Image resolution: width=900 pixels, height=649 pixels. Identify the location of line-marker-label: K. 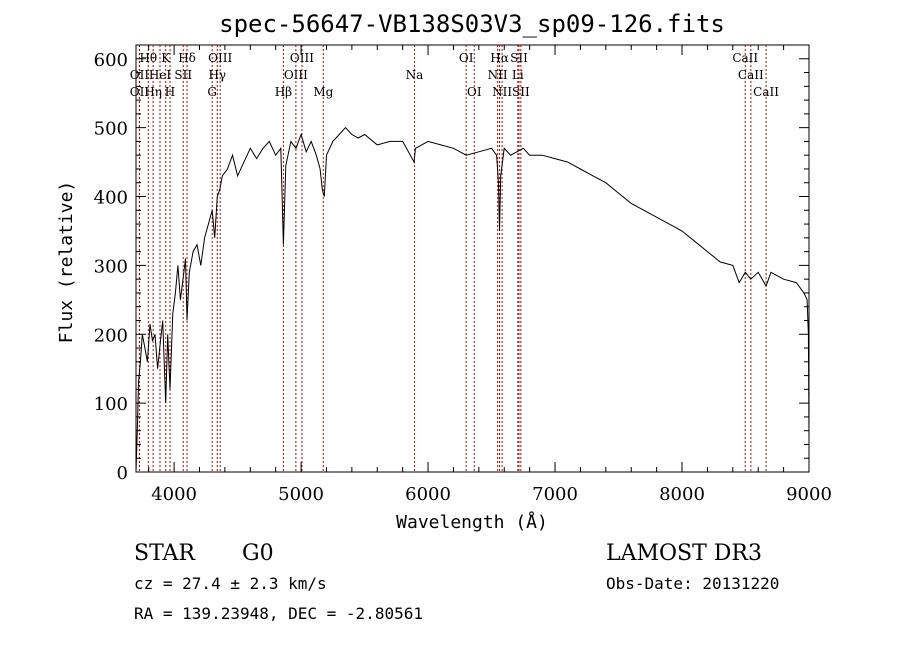
(166, 58).